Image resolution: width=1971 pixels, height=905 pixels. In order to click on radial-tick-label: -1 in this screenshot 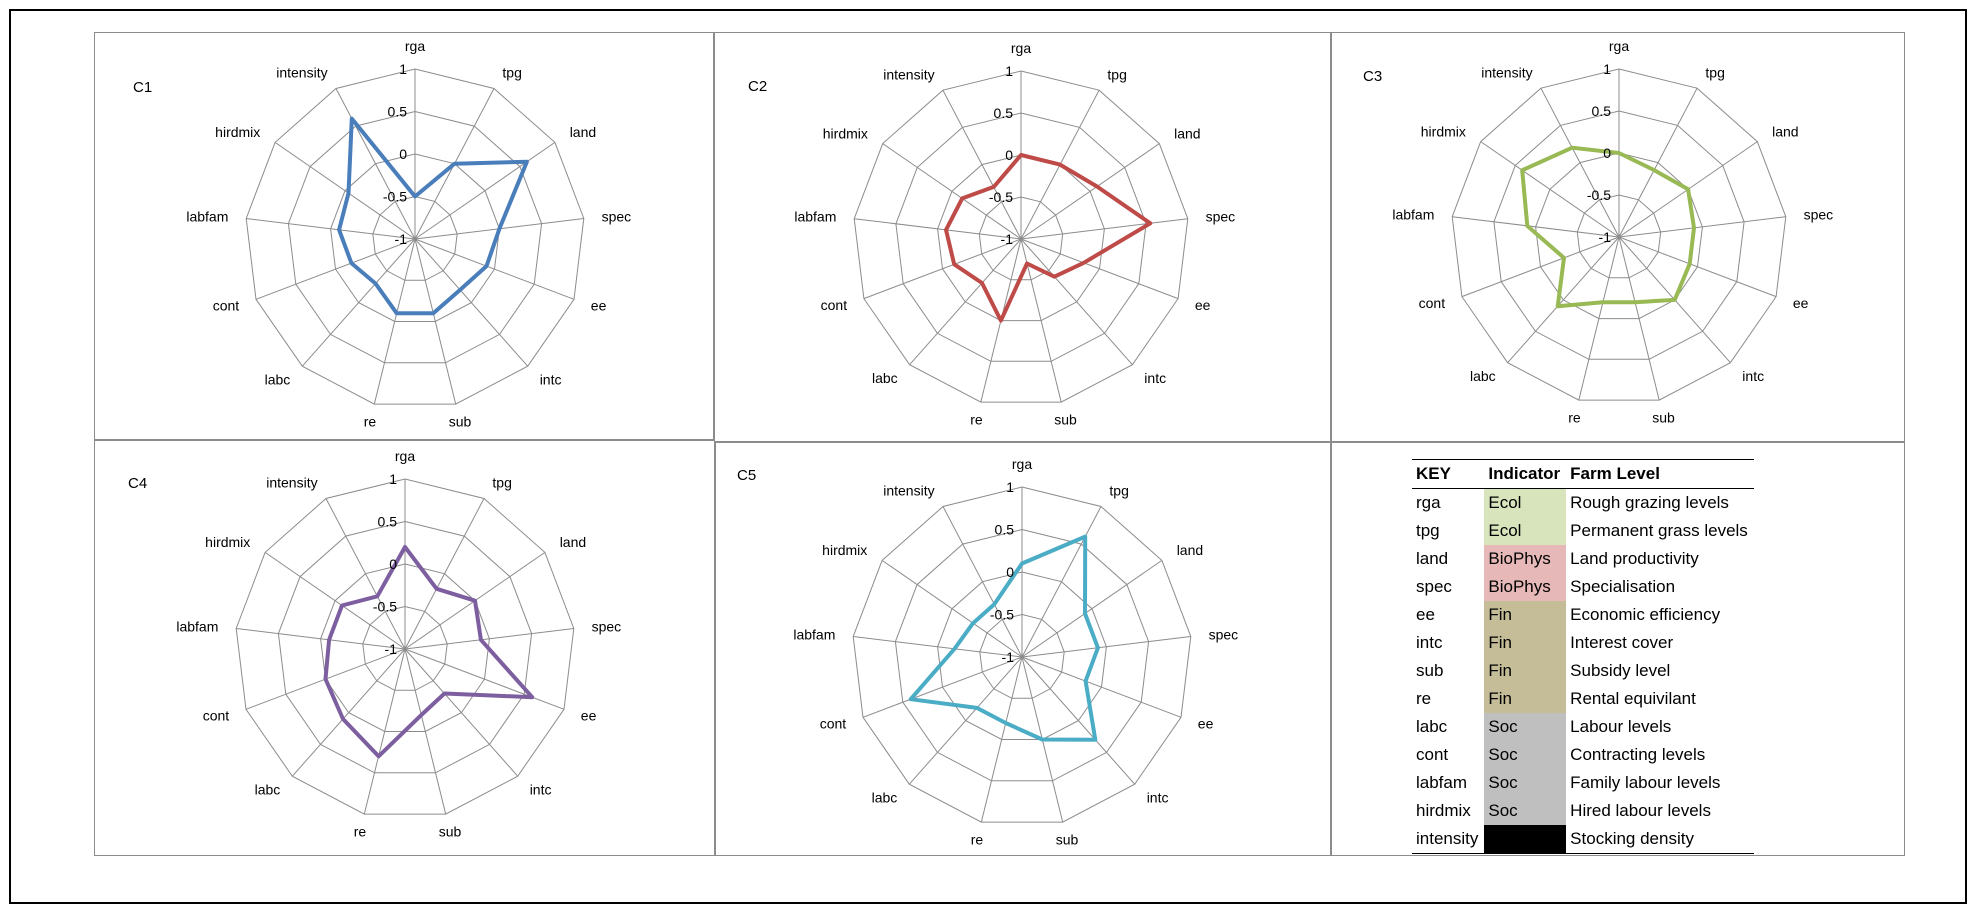, I will do `click(391, 649)`.